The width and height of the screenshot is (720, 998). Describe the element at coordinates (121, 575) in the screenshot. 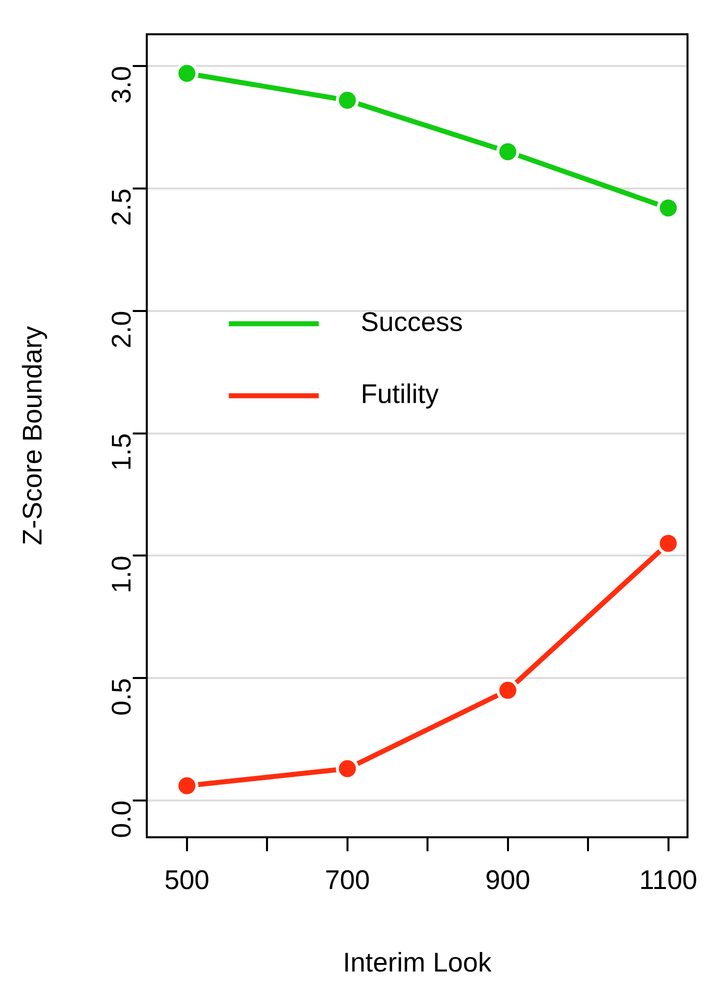

I see `y-tick-label: 1.0` at that location.